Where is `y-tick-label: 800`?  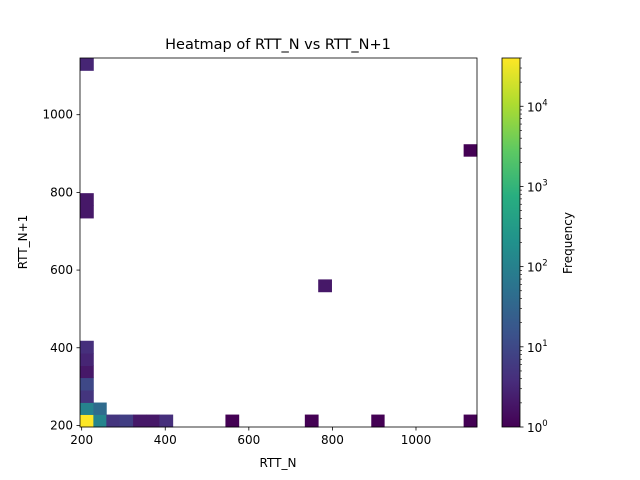
y-tick-label: 800 is located at coordinates (61, 192).